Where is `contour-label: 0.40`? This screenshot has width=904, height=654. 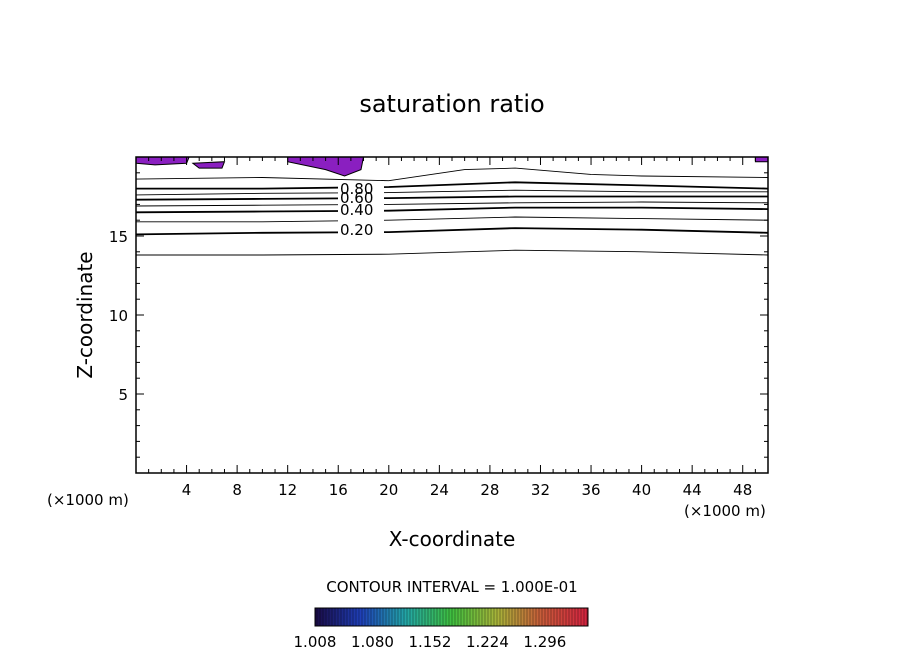
contour-label: 0.40 is located at coordinates (356, 210).